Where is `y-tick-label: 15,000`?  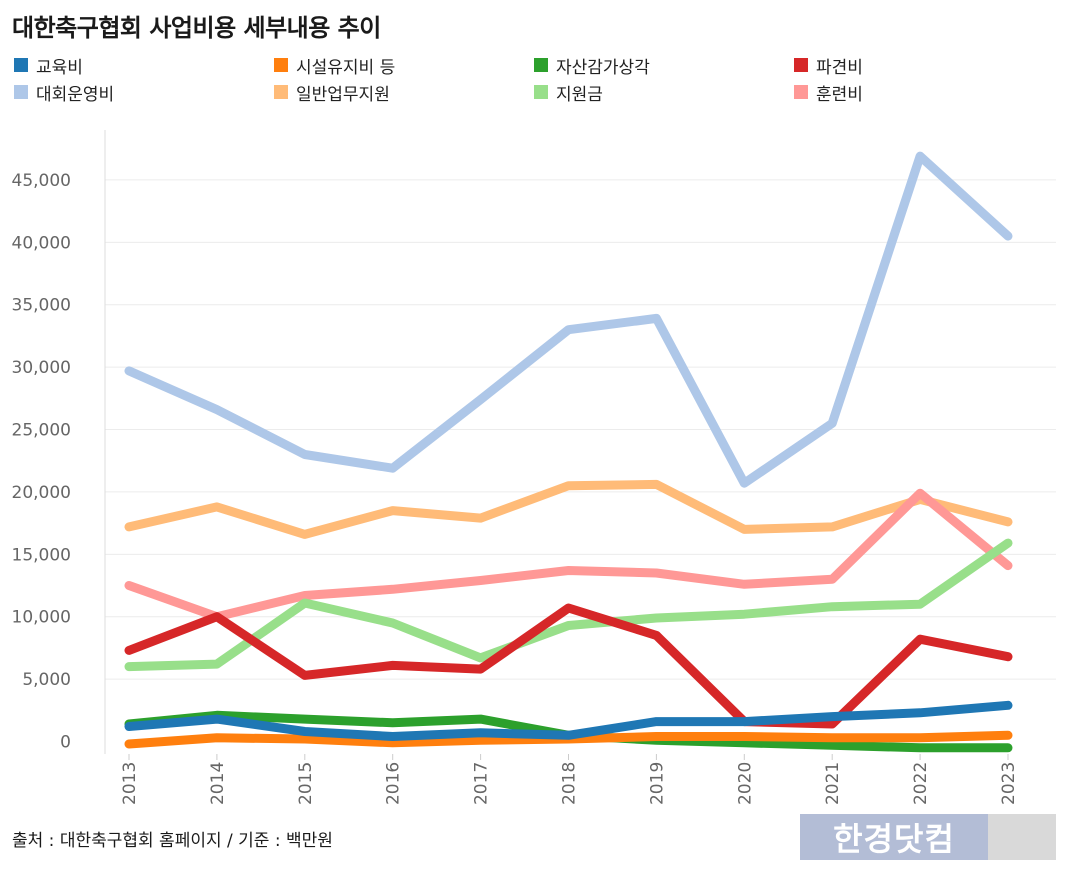
y-tick-label: 15,000 is located at coordinates (41, 555).